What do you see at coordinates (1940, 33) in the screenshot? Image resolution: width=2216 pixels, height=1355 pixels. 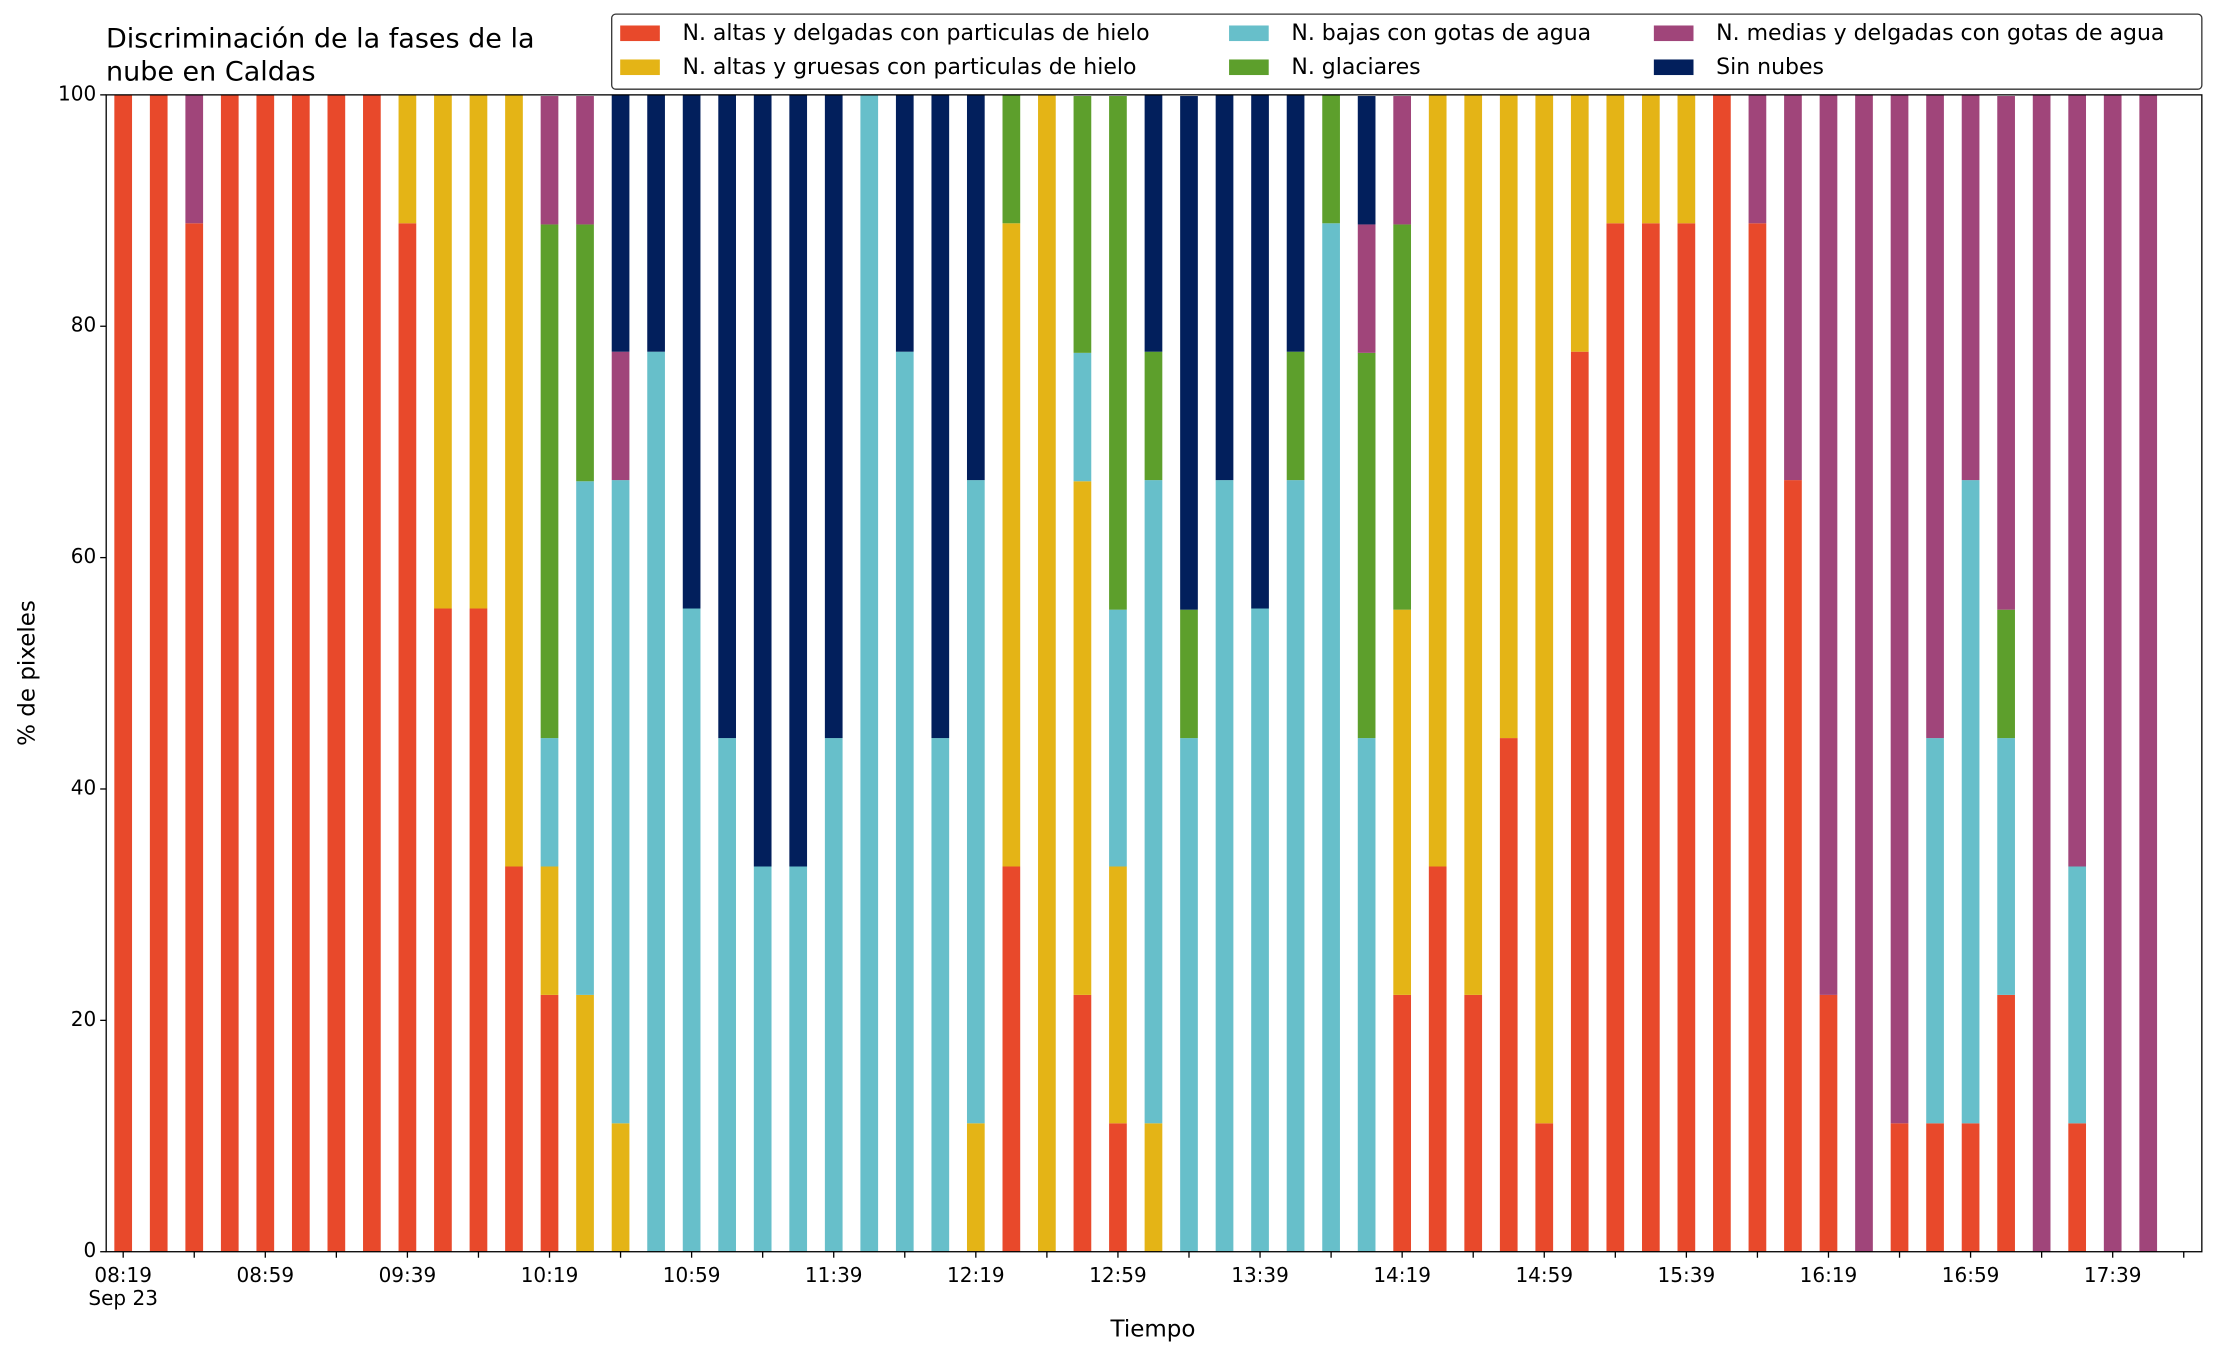 I see `legend-label: N. medias y delgadas con gotas de agua` at bounding box center [1940, 33].